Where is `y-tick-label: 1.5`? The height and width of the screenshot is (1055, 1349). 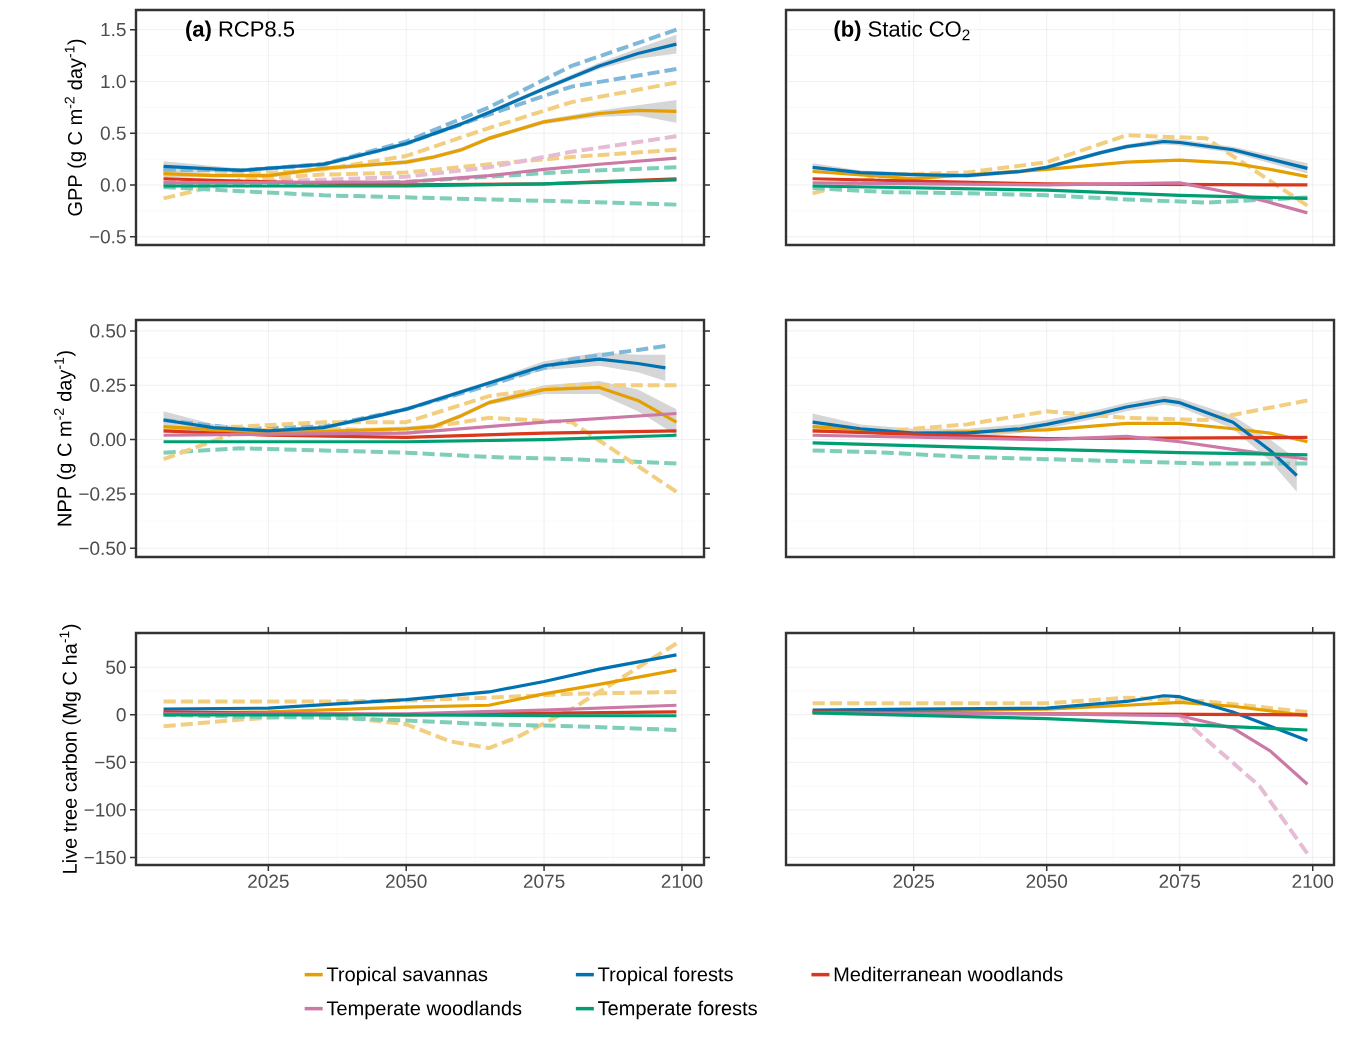 y-tick-label: 1.5 is located at coordinates (113, 30).